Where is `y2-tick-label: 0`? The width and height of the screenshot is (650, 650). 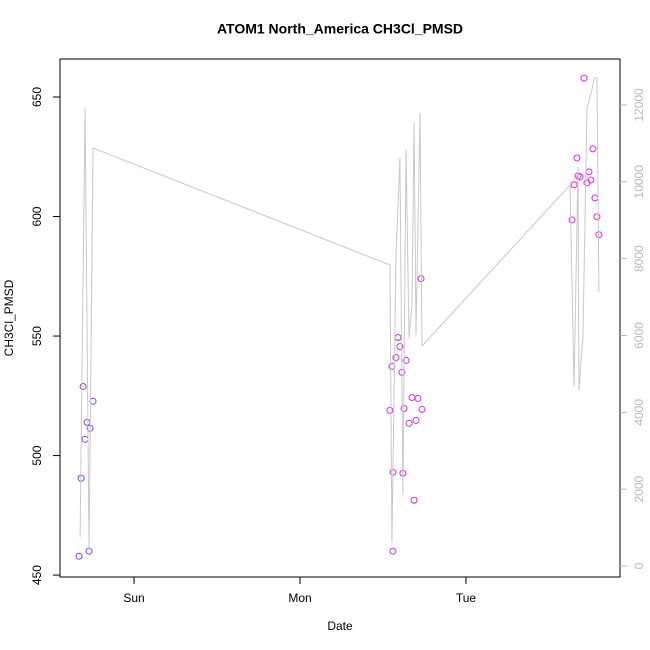 y2-tick-label: 0 is located at coordinates (639, 565).